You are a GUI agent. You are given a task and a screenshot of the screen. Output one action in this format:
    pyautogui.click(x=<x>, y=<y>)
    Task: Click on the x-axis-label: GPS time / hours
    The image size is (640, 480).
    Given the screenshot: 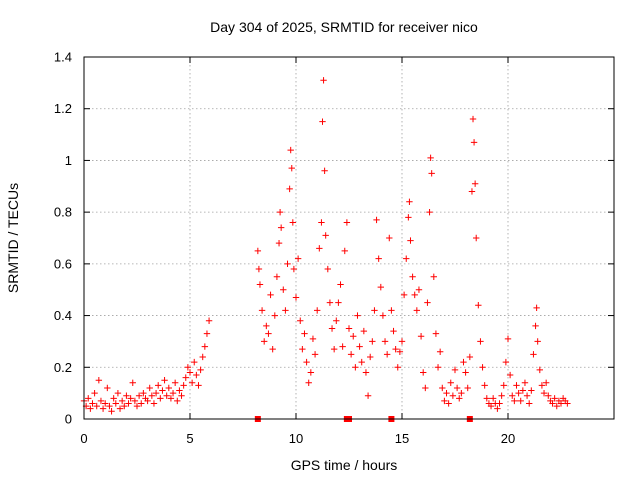 What is the action you would take?
    pyautogui.click(x=344, y=465)
    